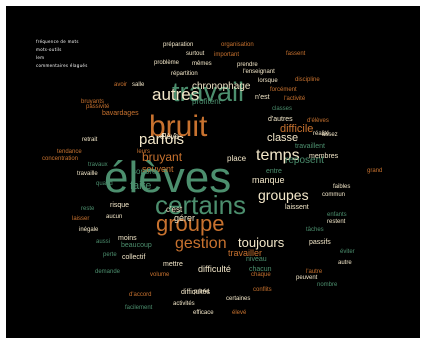  Describe the element at coordinates (314, 272) in the screenshot. I see `word-90: l'autre` at that location.